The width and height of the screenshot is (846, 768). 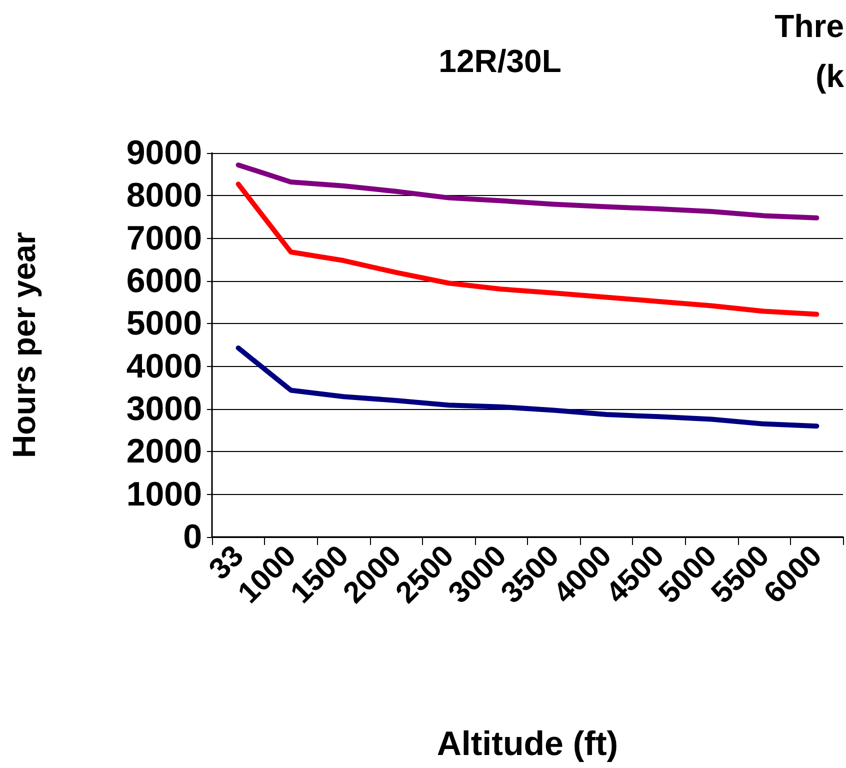 I want to click on y-tick-label: 2000, so click(x=164, y=451).